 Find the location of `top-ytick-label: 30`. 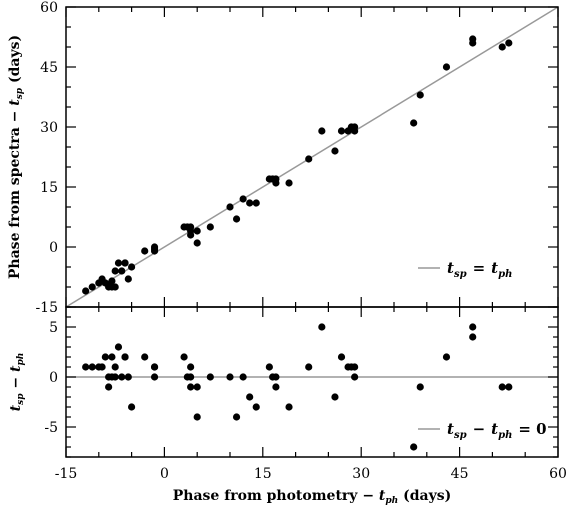

top-ytick-label: 30 is located at coordinates (49, 128).